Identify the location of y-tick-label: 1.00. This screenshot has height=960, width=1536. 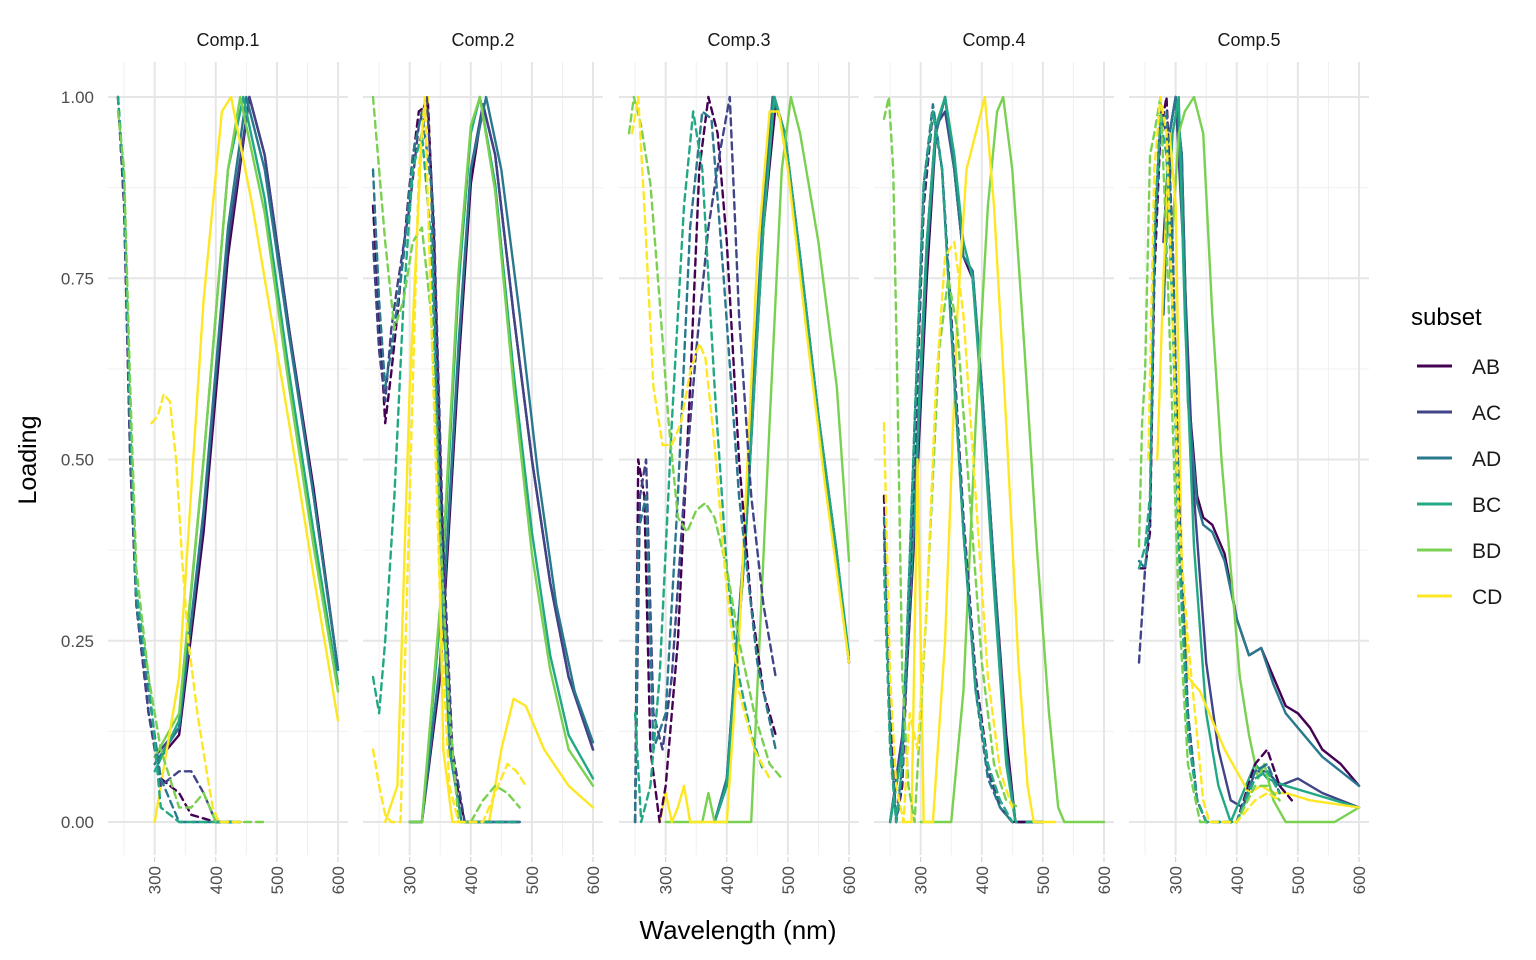
(77, 97).